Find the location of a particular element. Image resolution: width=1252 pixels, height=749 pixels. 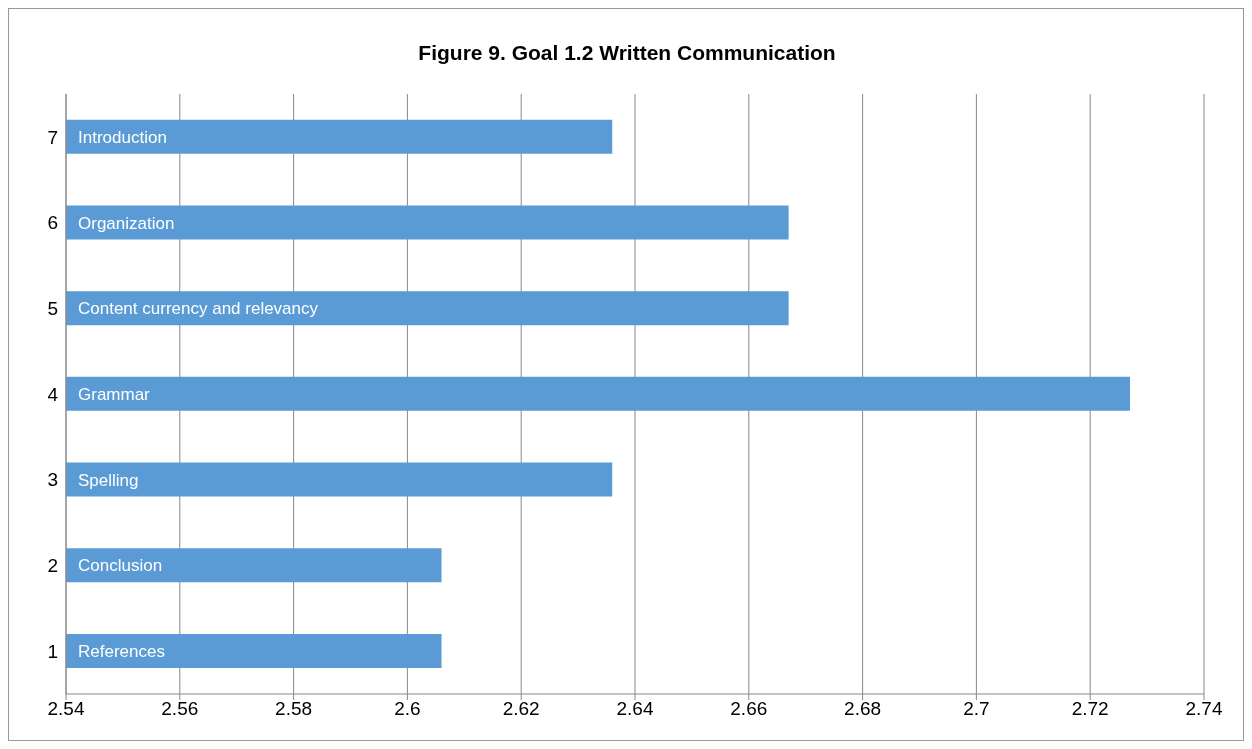

x-tick-label: 2.66 is located at coordinates (749, 709).